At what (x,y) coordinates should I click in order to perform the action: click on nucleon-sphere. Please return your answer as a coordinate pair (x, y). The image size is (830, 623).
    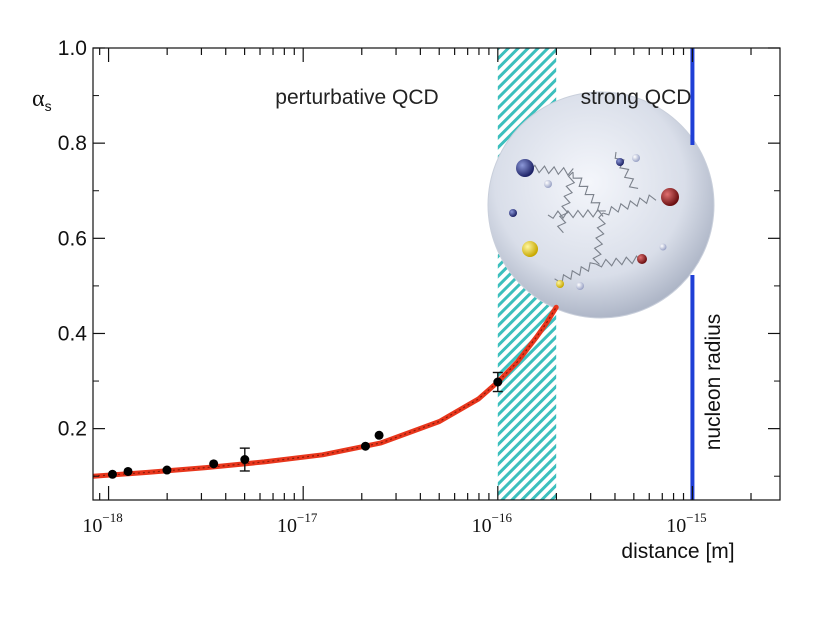
    Looking at the image, I should click on (601, 205).